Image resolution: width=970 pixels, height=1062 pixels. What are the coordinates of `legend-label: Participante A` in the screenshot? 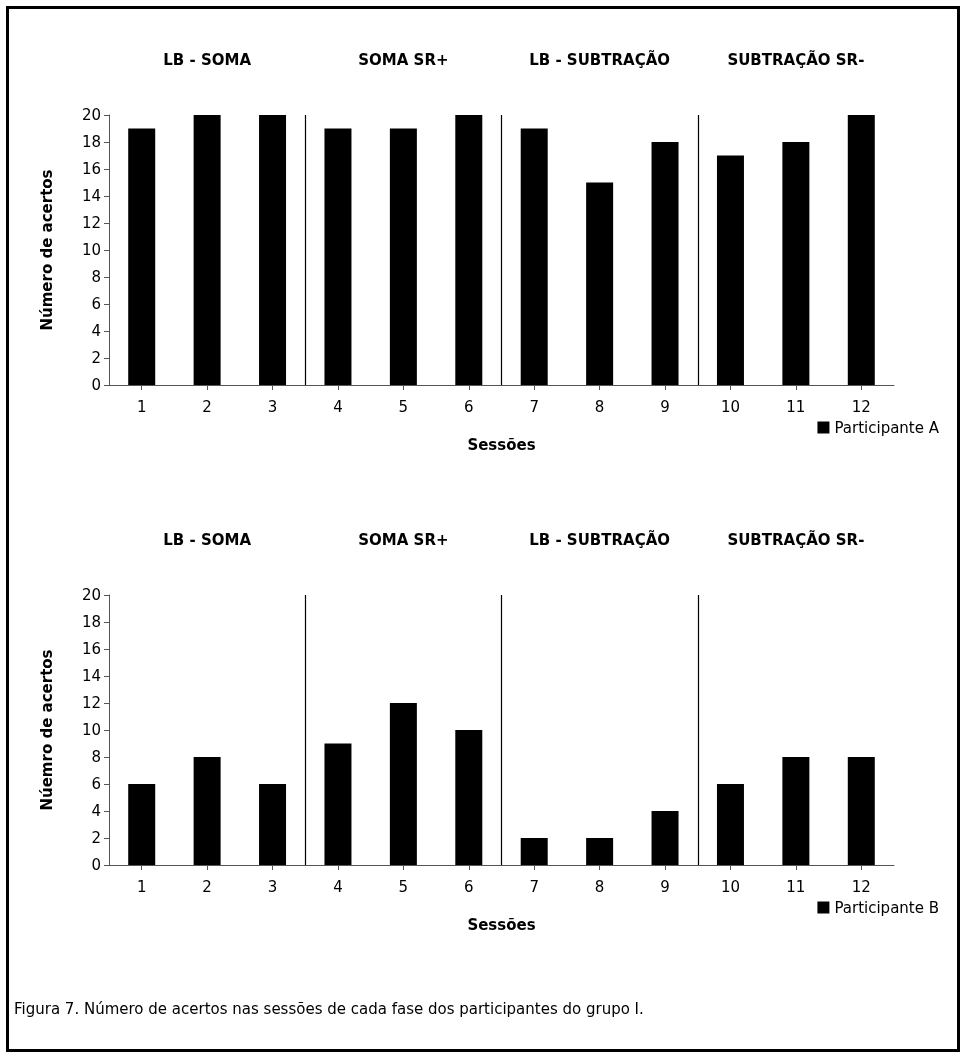 It's located at (887, 427).